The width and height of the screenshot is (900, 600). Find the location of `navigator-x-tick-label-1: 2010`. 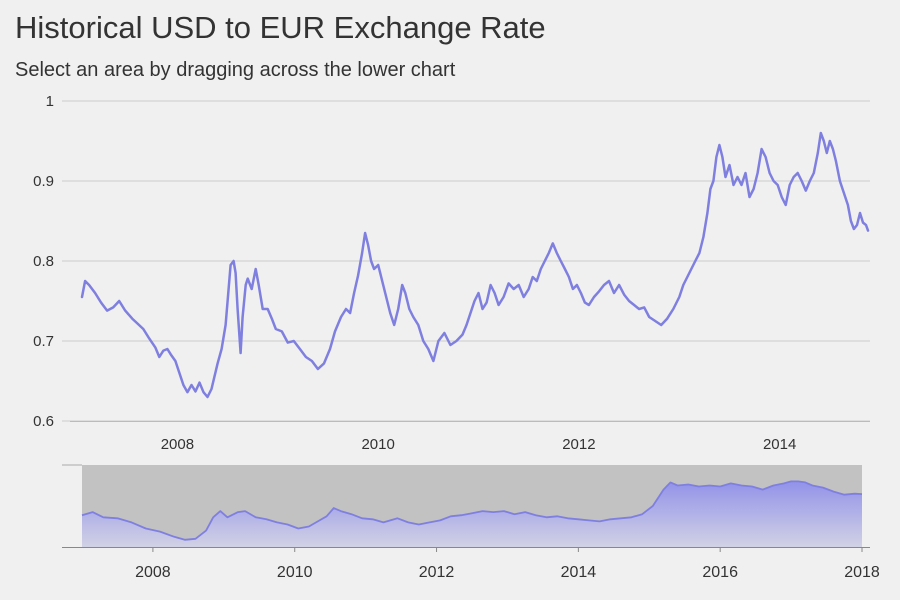

navigator-x-tick-label-1: 2010 is located at coordinates (295, 572).